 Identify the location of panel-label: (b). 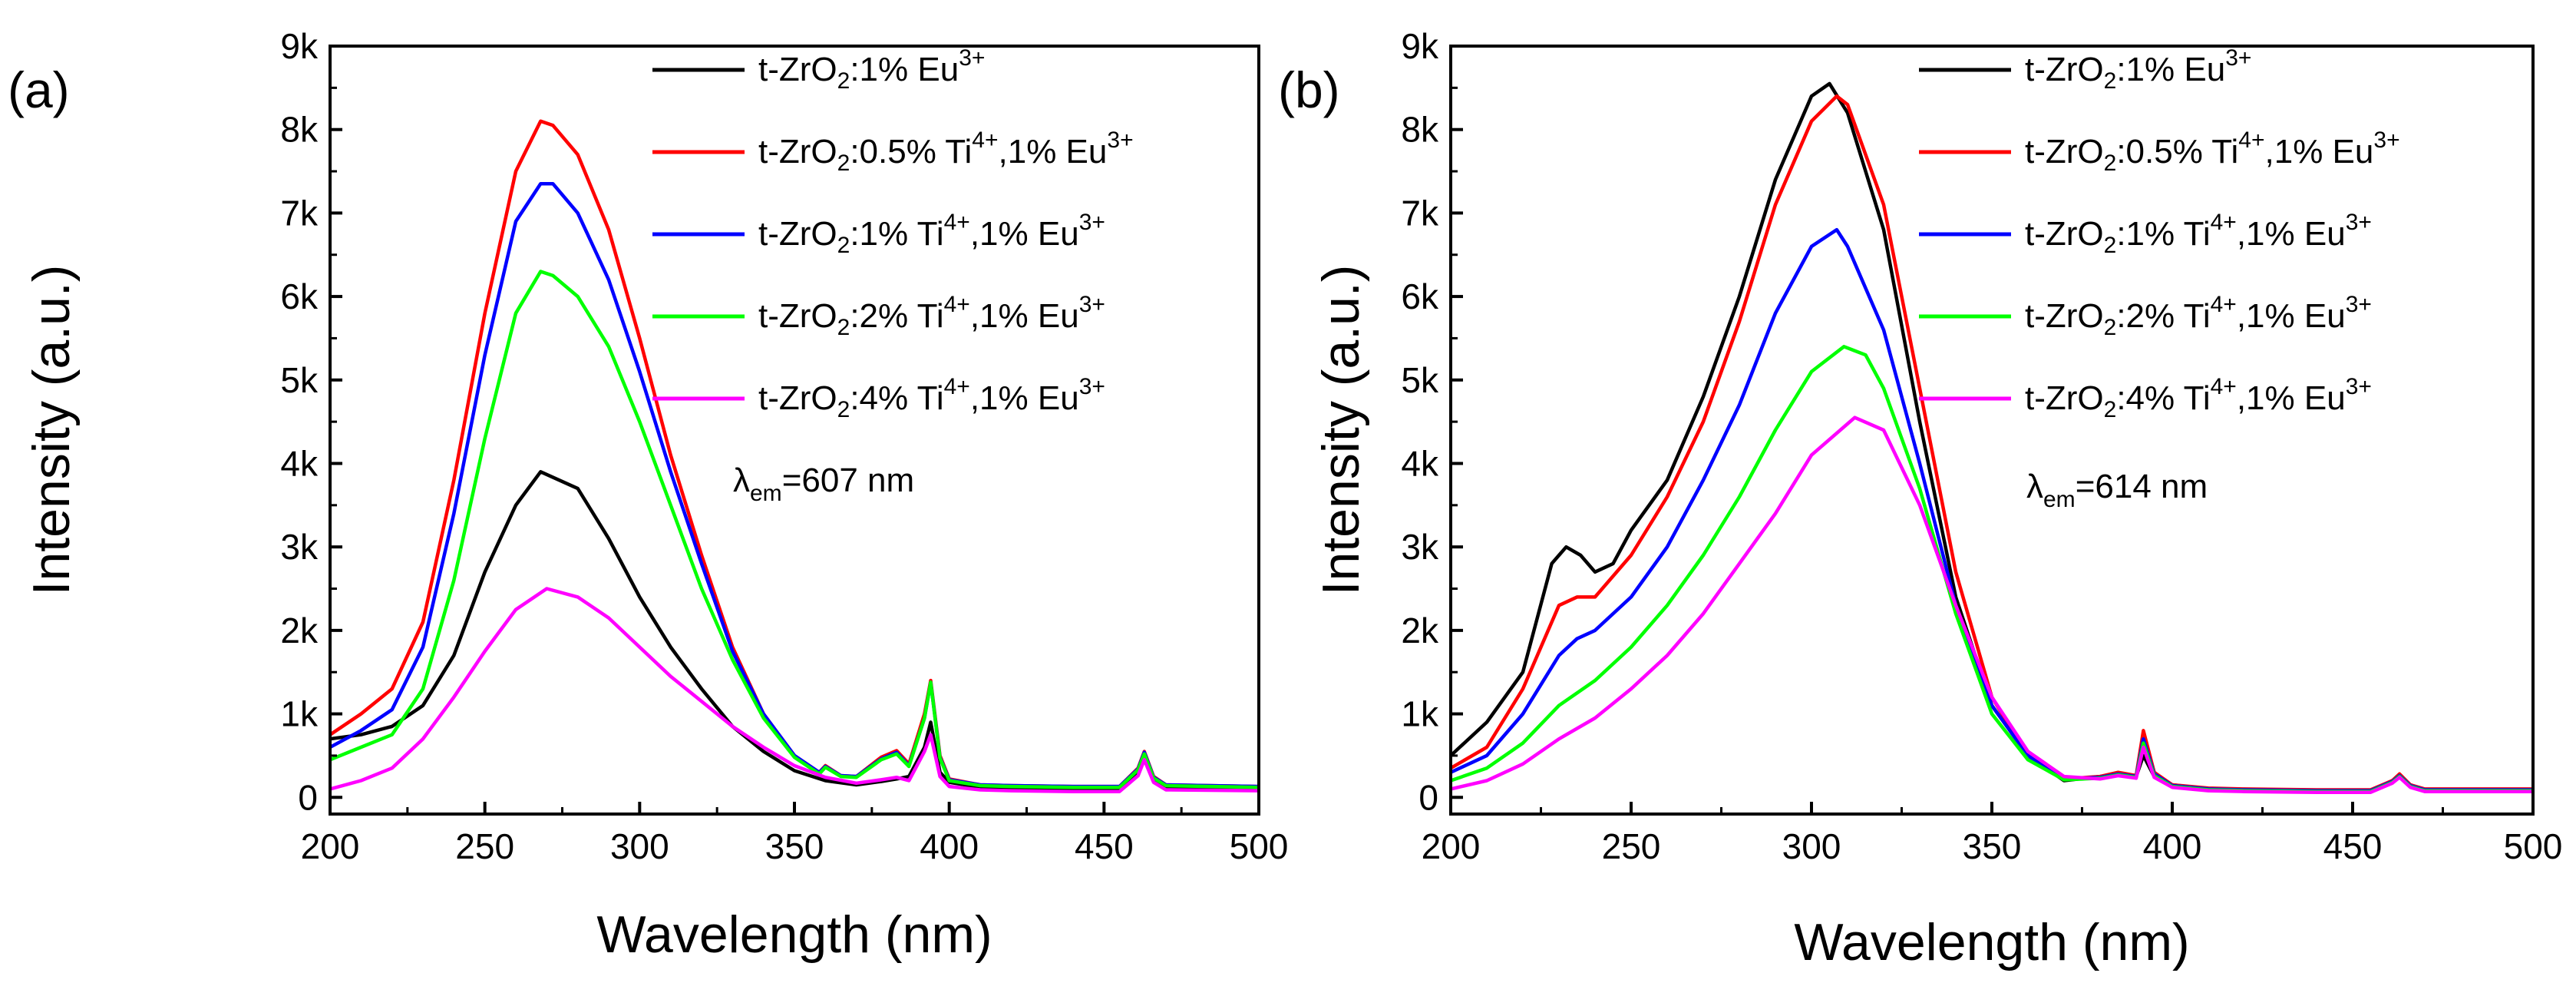
(1309, 89).